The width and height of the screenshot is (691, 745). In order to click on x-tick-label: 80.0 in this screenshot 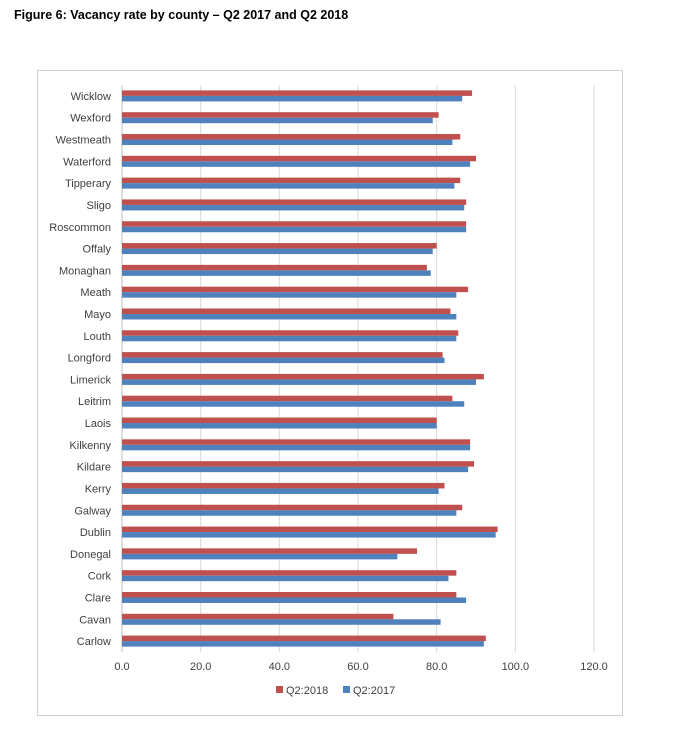, I will do `click(436, 667)`.